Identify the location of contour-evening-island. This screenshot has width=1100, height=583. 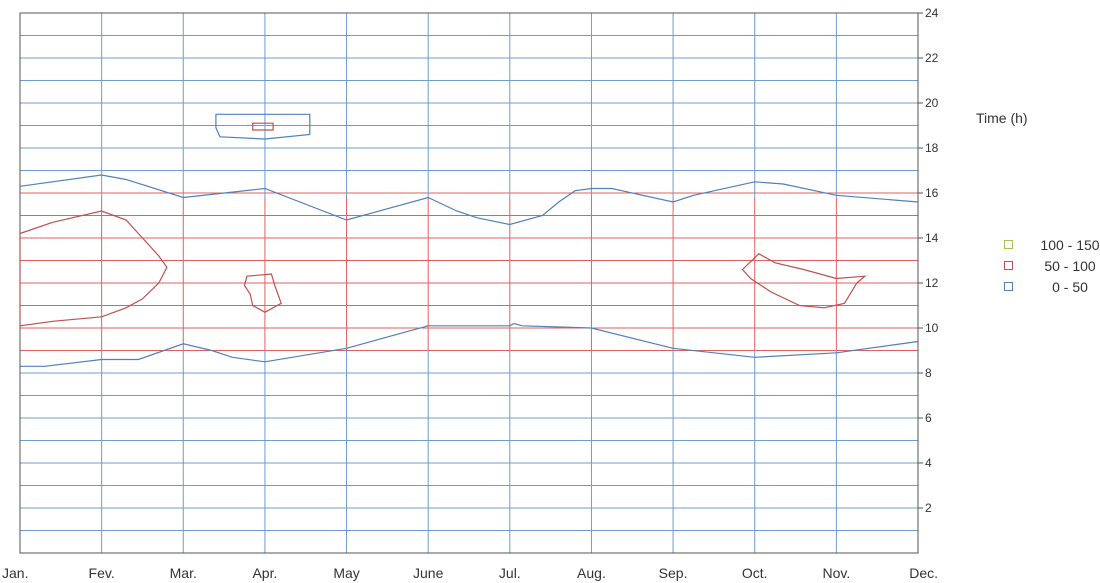
(263, 126).